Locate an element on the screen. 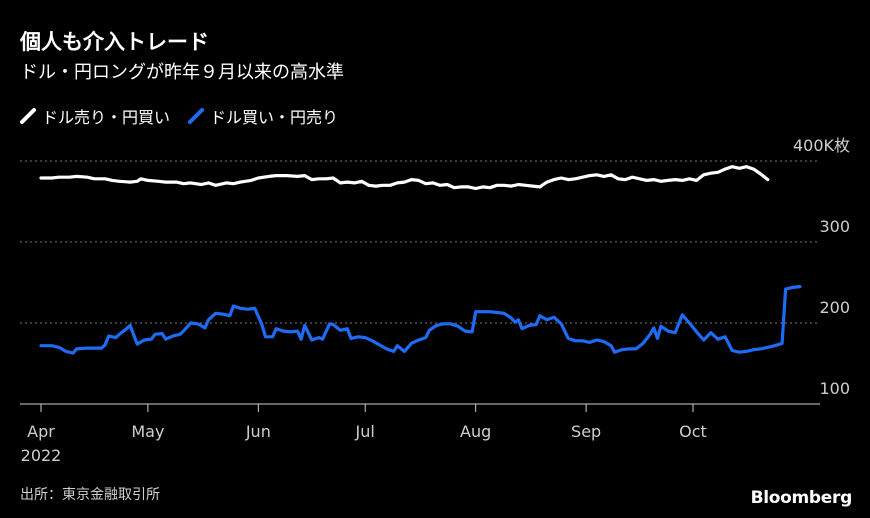  y-tick-label: 400K枚 is located at coordinates (821, 145).